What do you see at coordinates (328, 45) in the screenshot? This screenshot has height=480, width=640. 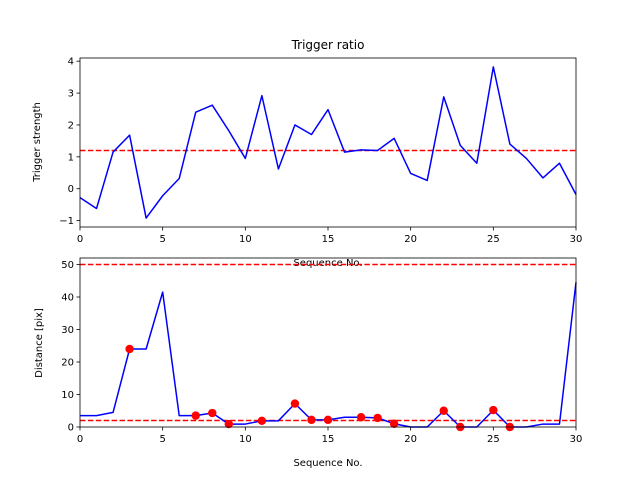 I see `chart-title: Trigger ratio` at bounding box center [328, 45].